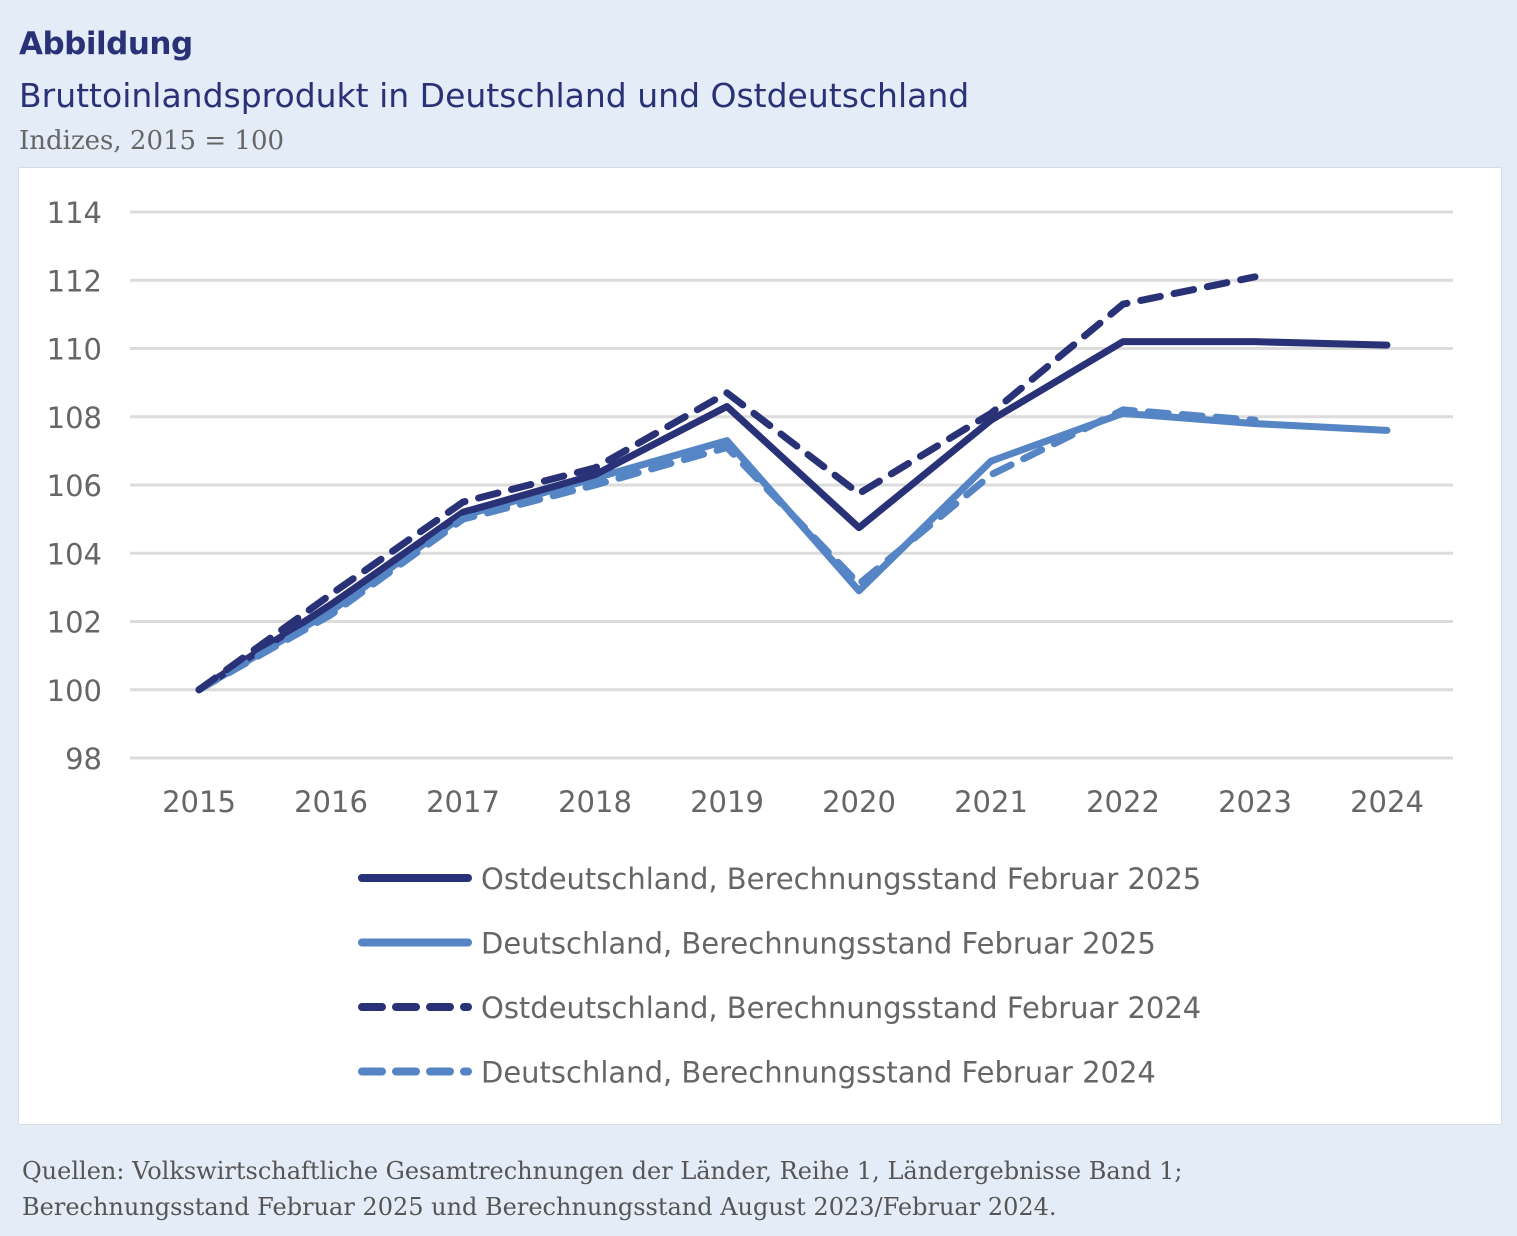 This screenshot has height=1236, width=1517. What do you see at coordinates (74, 213) in the screenshot?
I see `y-tick-label: 114` at bounding box center [74, 213].